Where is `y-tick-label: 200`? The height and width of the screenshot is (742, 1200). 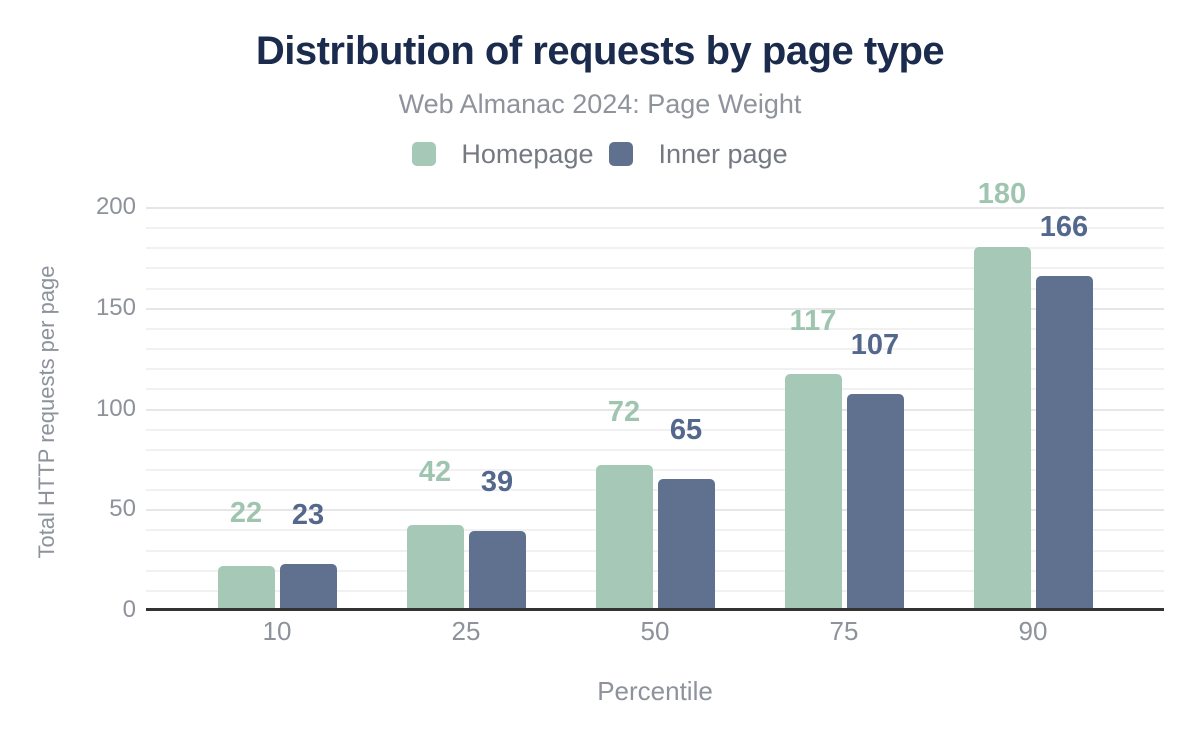
y-tick-label: 200 is located at coordinates (115, 206).